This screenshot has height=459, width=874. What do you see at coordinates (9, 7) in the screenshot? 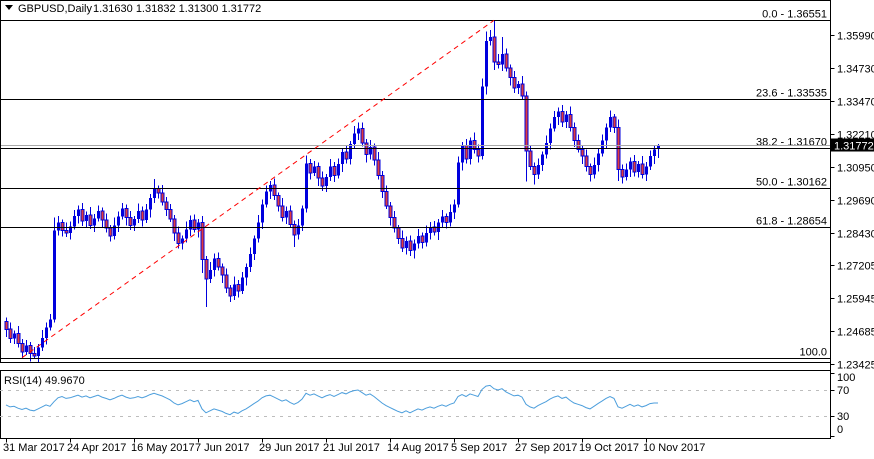
I see `chart-dropdown-icon` at bounding box center [9, 7].